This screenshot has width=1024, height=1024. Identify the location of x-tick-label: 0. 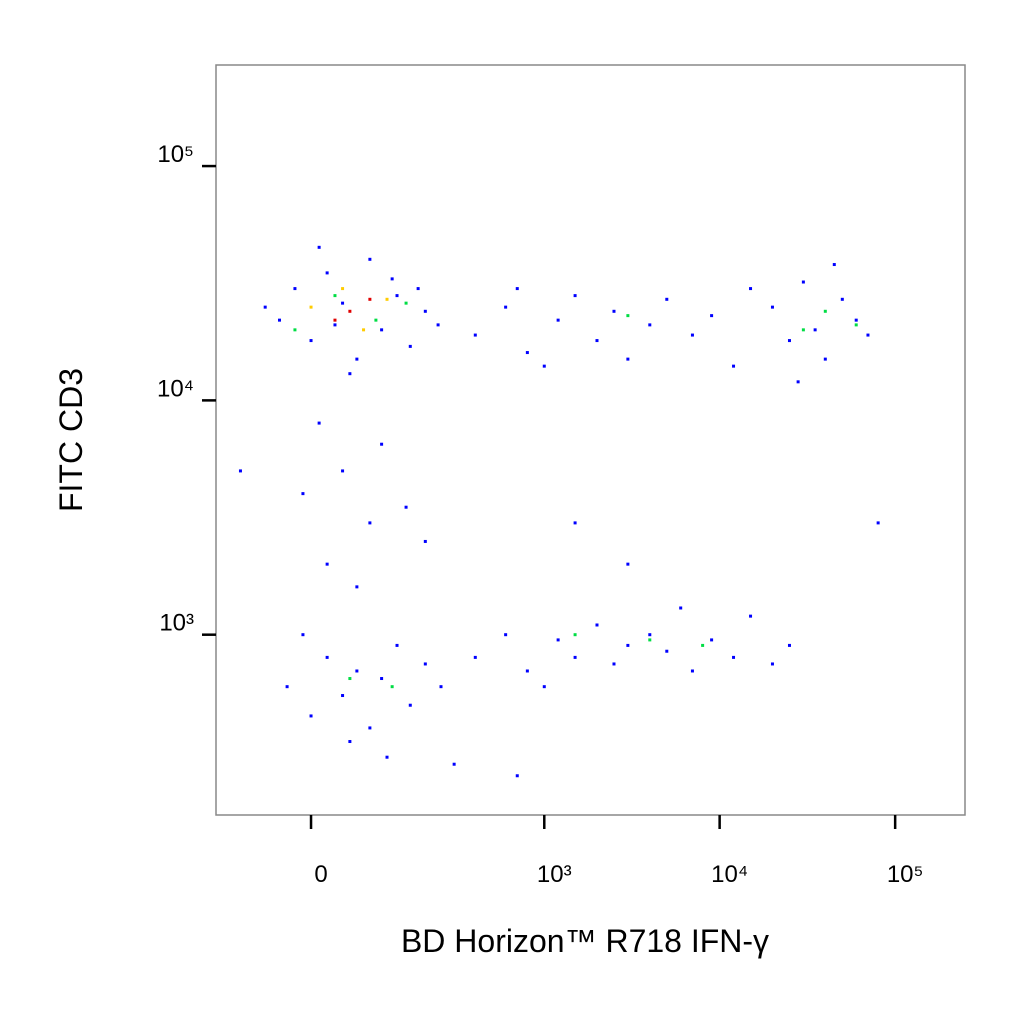
(320, 874).